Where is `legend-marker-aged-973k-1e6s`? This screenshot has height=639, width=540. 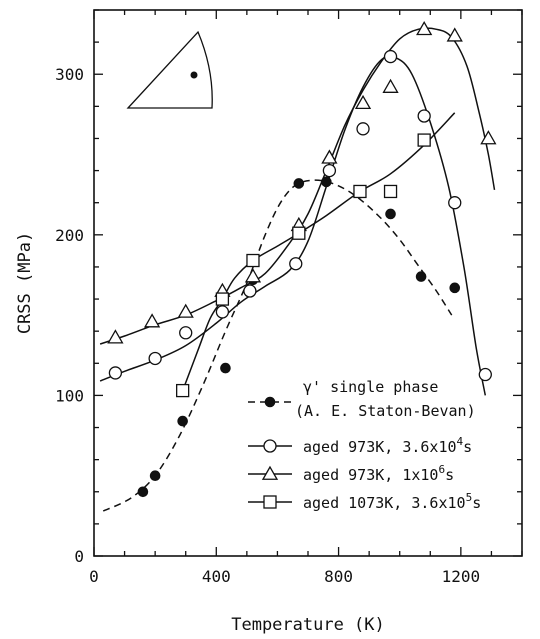
legend-marker-aged-973k-1e6s is located at coordinates (270, 472).